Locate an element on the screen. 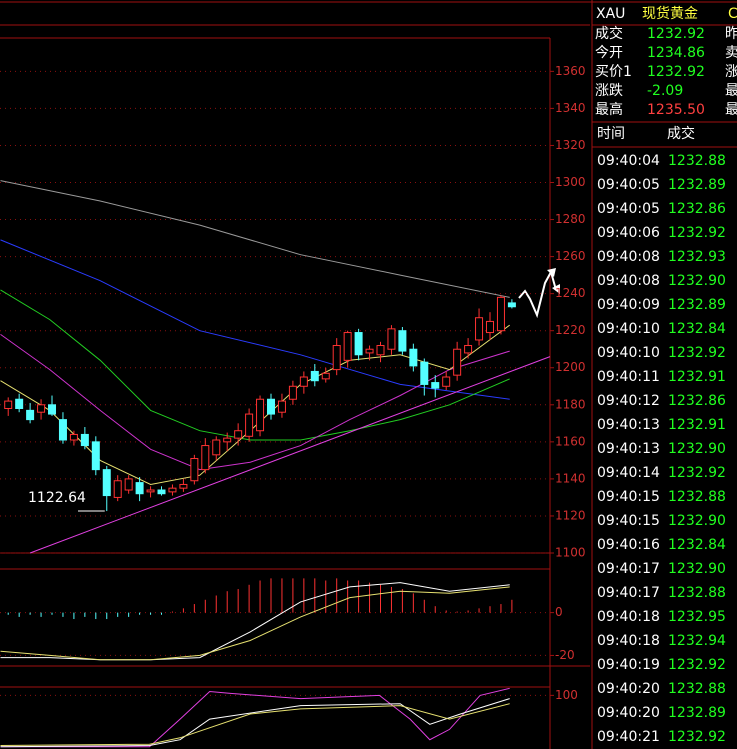 The height and width of the screenshot is (749, 737). trade-time: 09:40:06 is located at coordinates (628, 233).